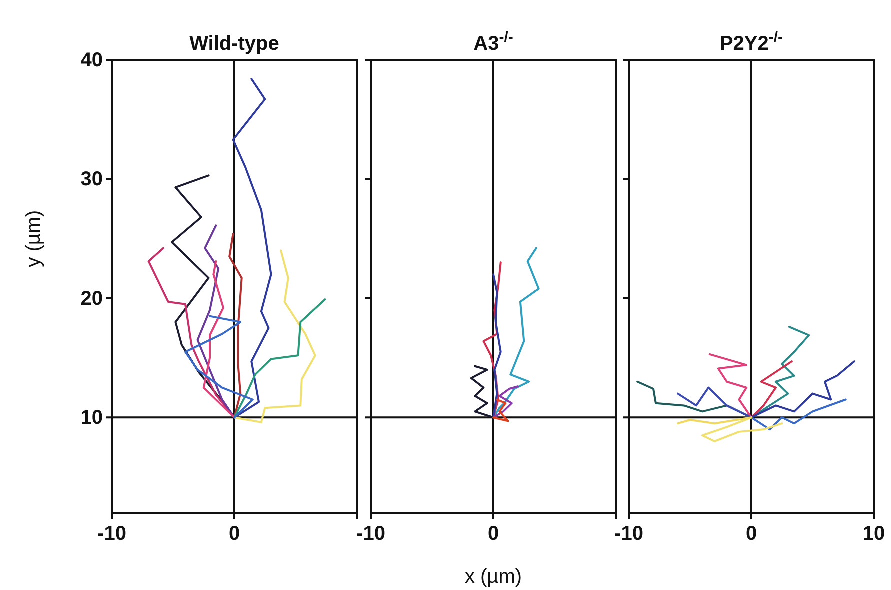  What do you see at coordinates (91, 418) in the screenshot?
I see `y-tick-label: 10` at bounding box center [91, 418].